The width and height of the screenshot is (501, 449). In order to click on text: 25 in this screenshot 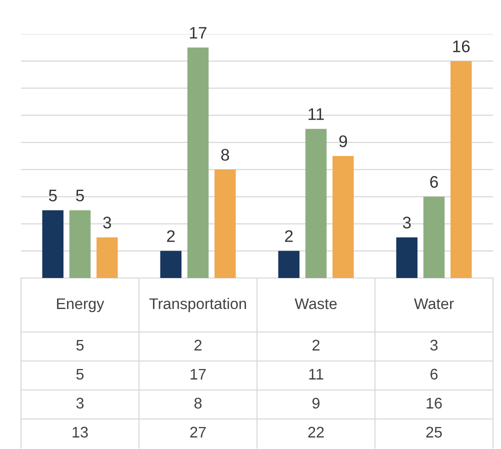, I will do `click(434, 432)`.